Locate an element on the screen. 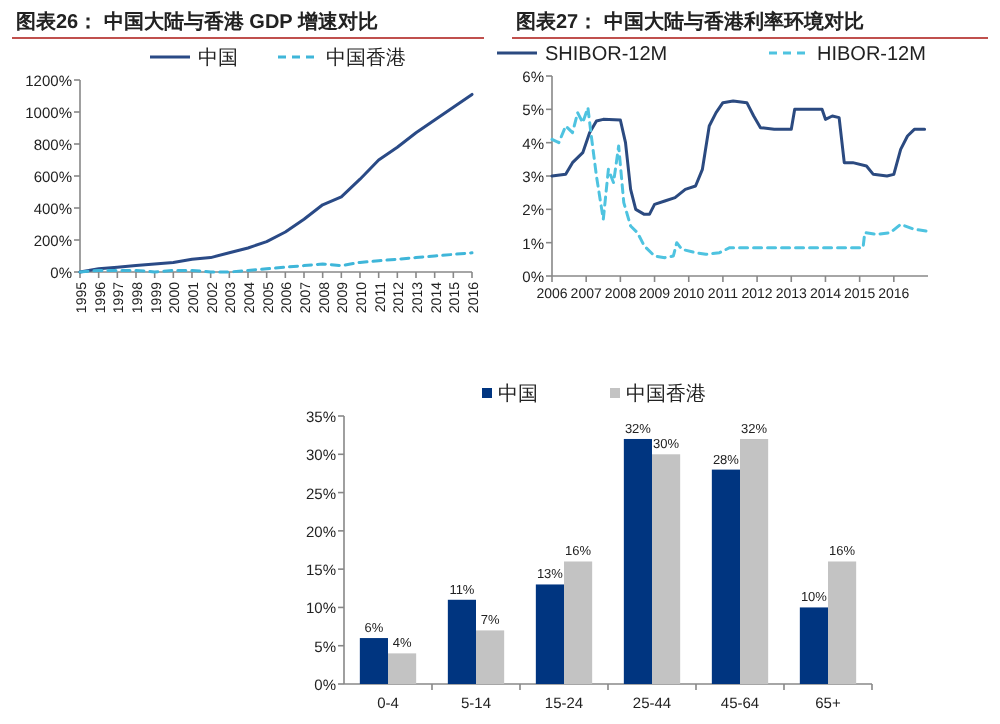 This screenshot has height=724, width=1000. legend-label: HIBOR-12M is located at coordinates (871, 55).